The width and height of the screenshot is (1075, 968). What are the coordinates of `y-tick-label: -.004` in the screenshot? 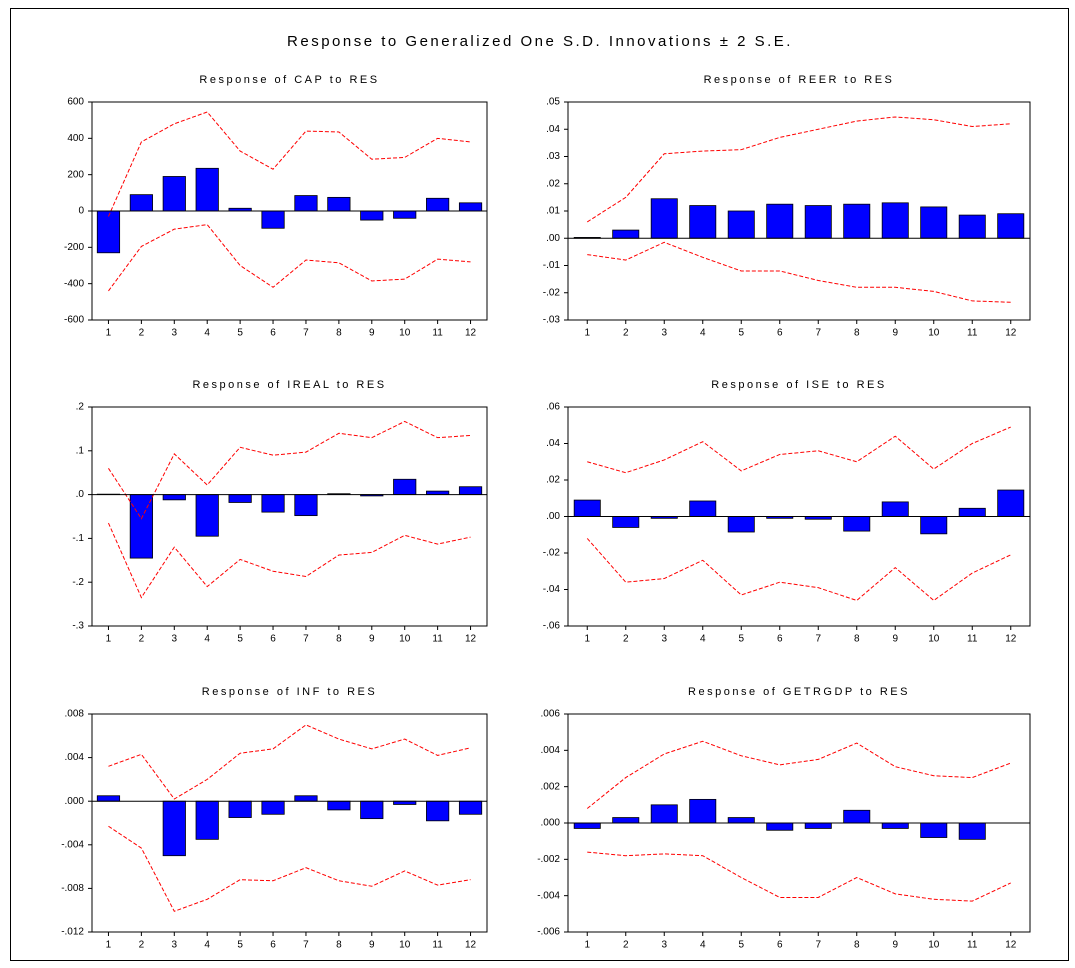 It's located at (72, 844).